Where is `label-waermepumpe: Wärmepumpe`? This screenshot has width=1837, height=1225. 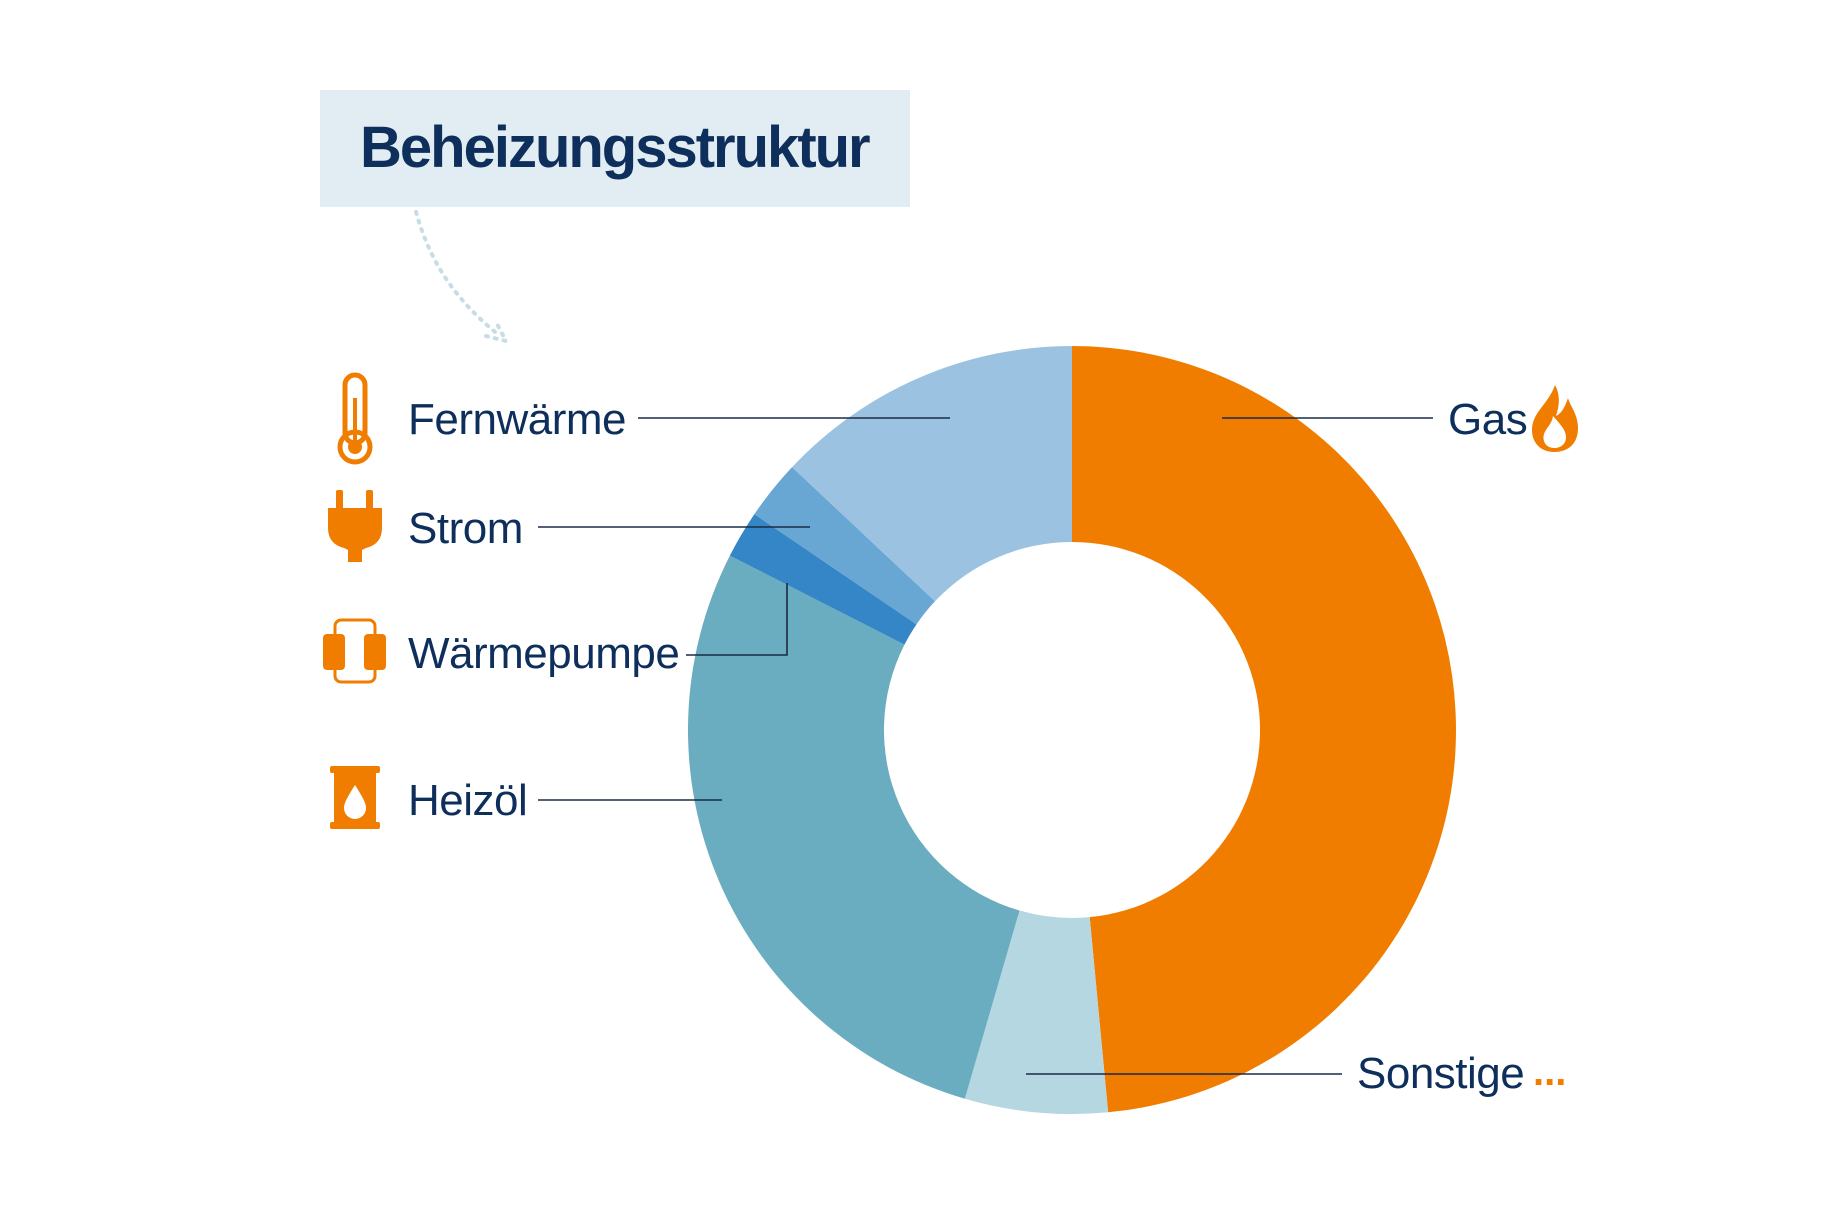 label-waermepumpe: Wärmepumpe is located at coordinates (544, 653).